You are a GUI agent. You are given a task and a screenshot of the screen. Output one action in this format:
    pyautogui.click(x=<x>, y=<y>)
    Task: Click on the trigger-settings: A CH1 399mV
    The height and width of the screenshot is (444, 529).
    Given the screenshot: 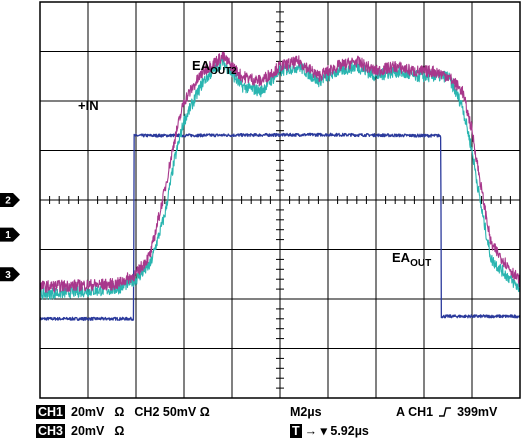 What is the action you would take?
    pyautogui.click(x=446, y=412)
    